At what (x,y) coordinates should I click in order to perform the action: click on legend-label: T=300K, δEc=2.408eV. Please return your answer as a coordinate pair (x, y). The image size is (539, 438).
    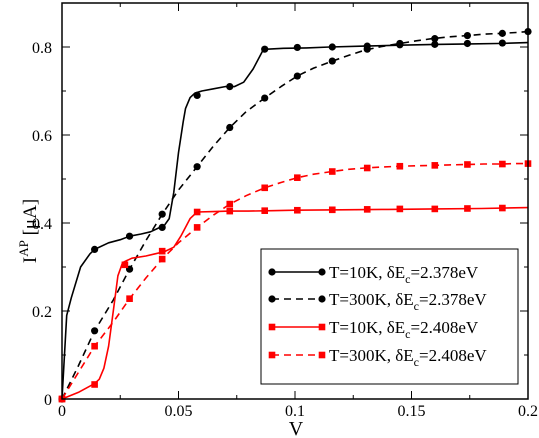
    Looking at the image, I should click on (408, 357).